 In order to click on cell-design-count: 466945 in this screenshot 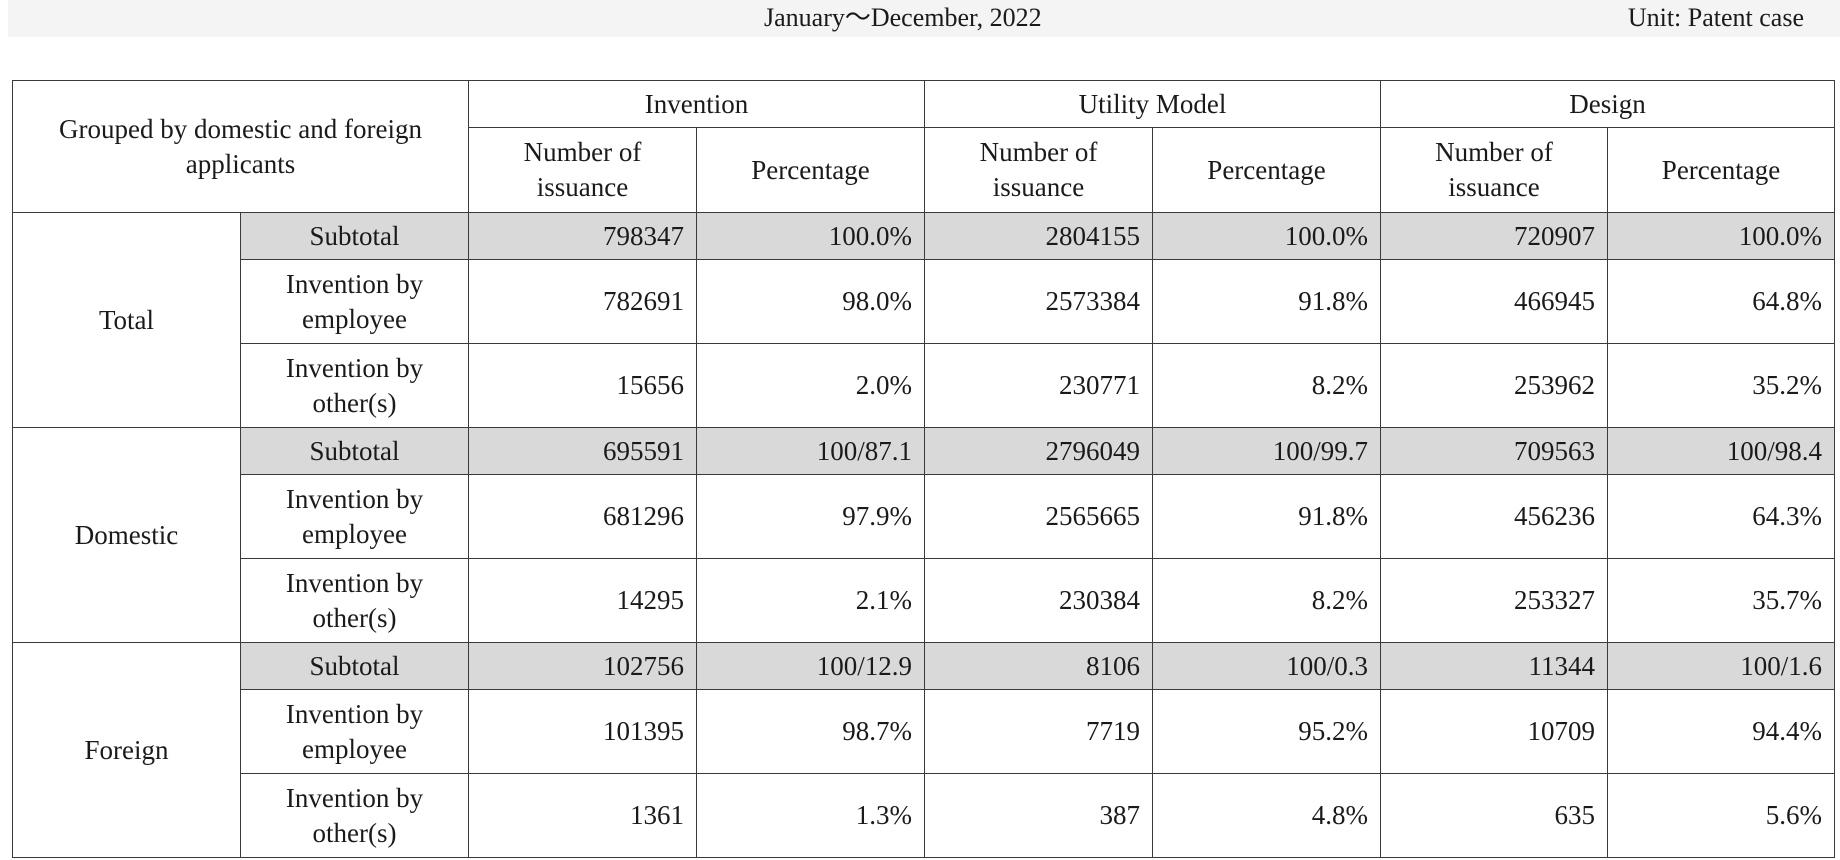, I will do `click(1494, 301)`.